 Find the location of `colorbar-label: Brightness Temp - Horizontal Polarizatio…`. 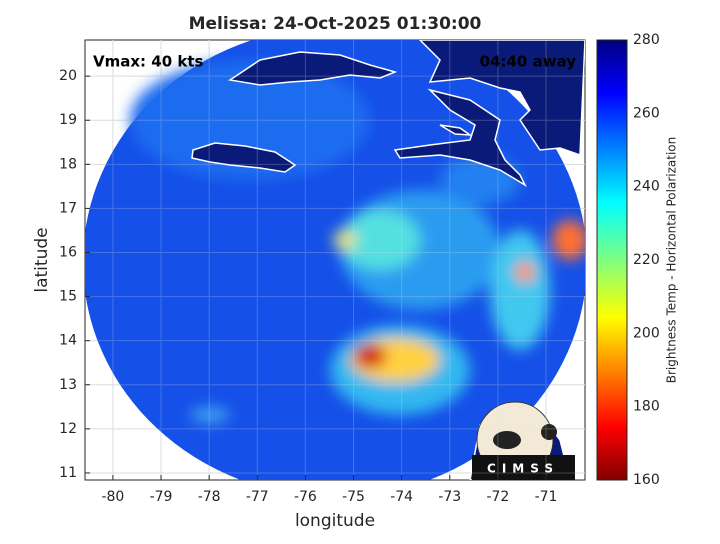

colorbar-label: Brightness Temp - Horizontal Polarizatio… is located at coordinates (672, 260).